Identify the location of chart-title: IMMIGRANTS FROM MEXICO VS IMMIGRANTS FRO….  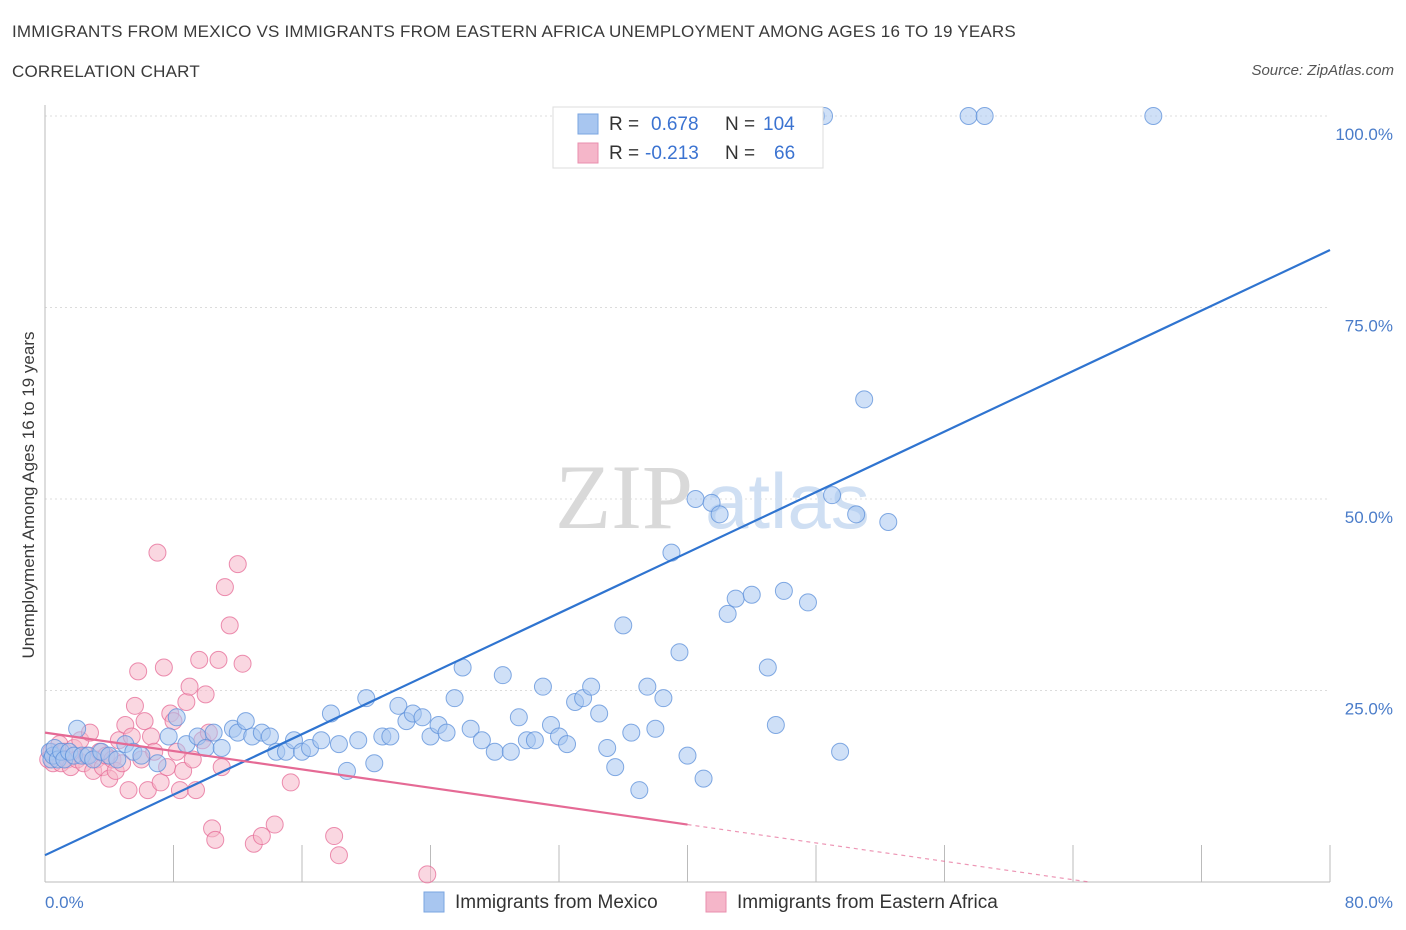
(514, 31).